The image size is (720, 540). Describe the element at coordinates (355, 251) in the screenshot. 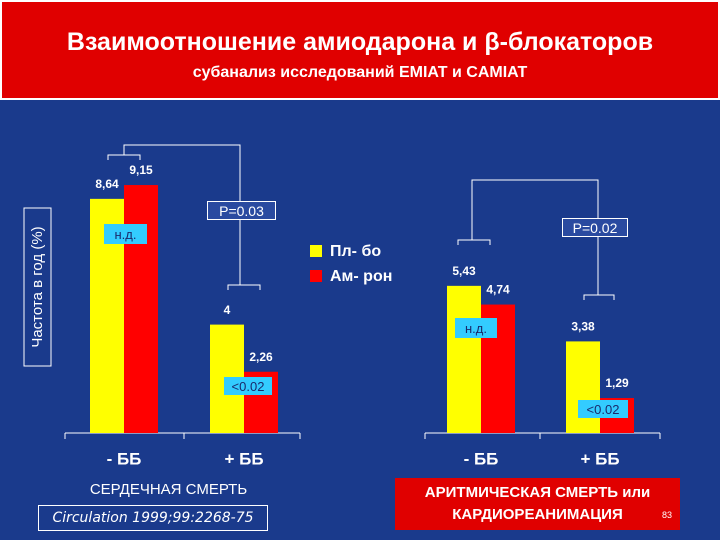

I see `legend-label: Пл- бо` at that location.